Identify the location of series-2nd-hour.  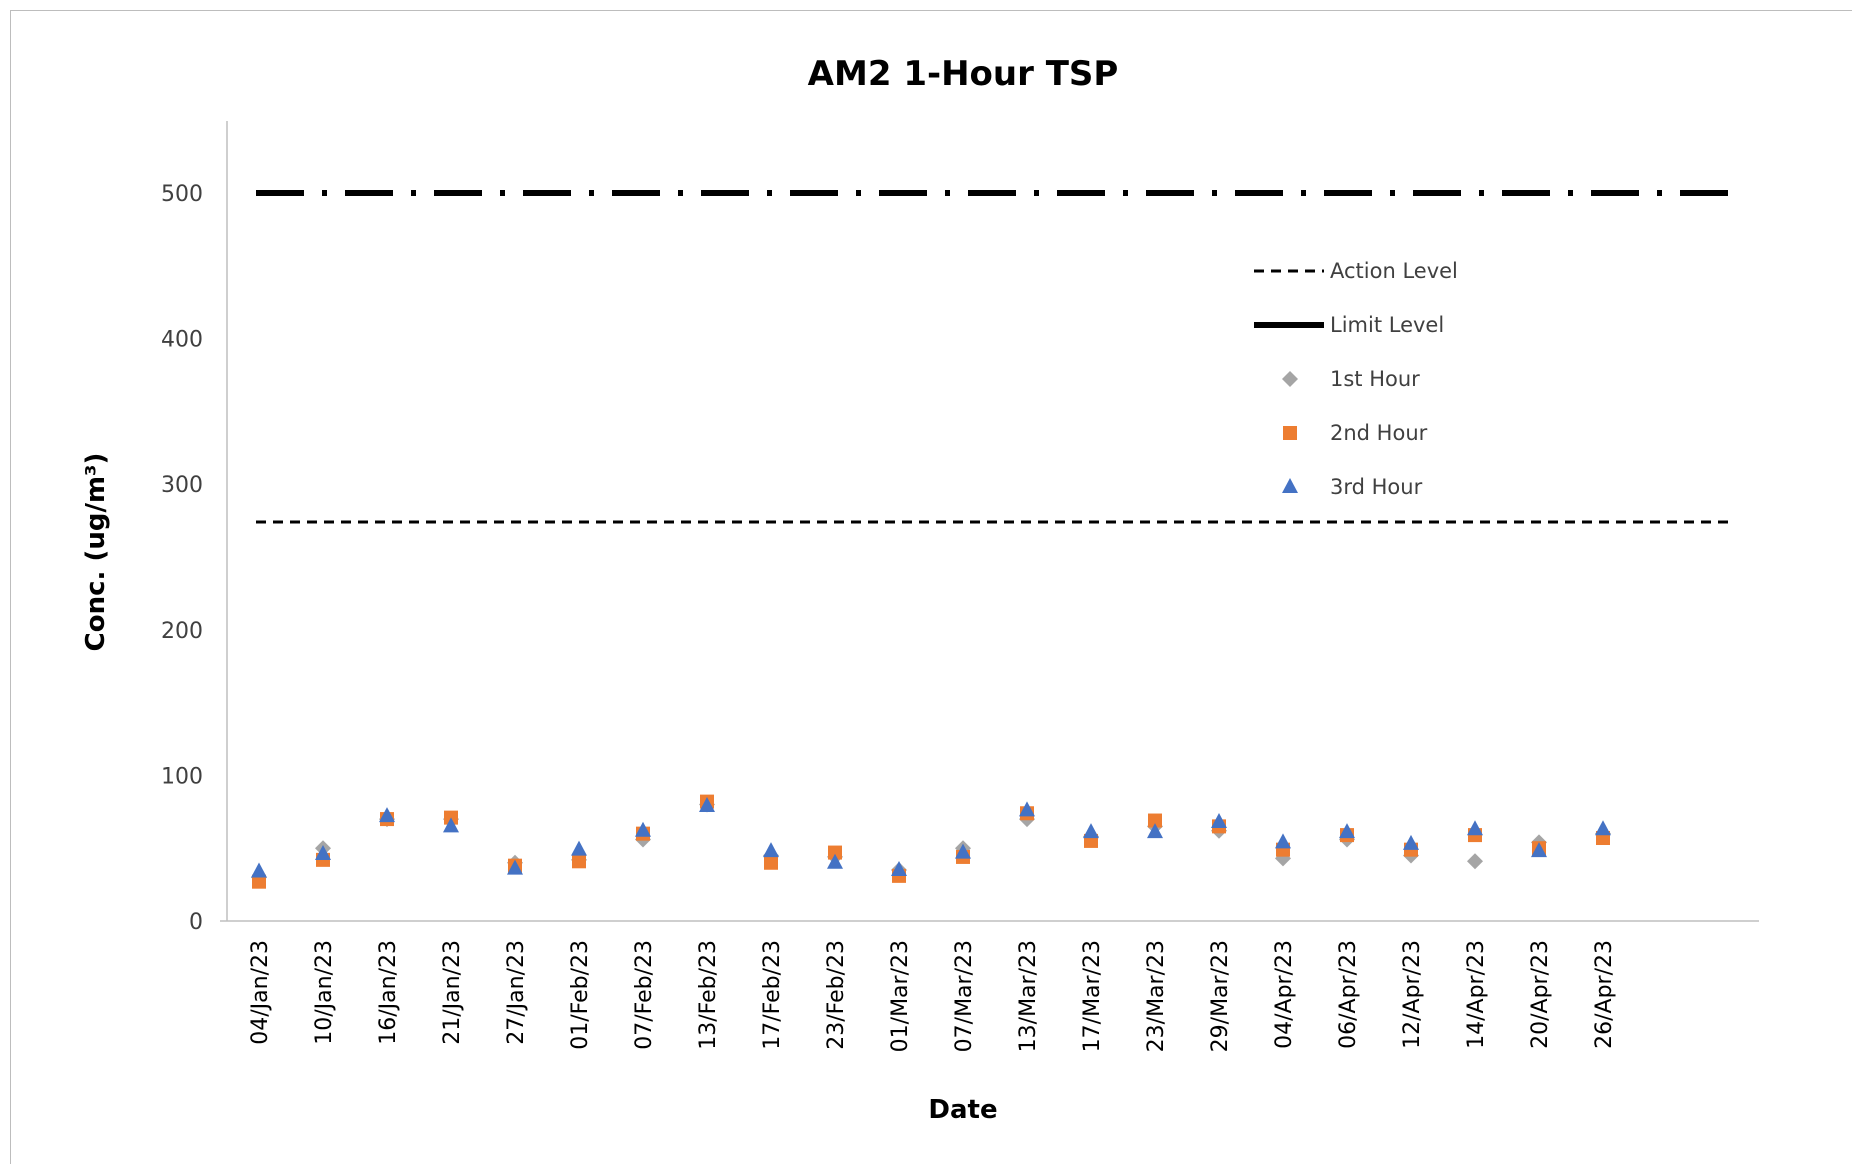
(931, 841).